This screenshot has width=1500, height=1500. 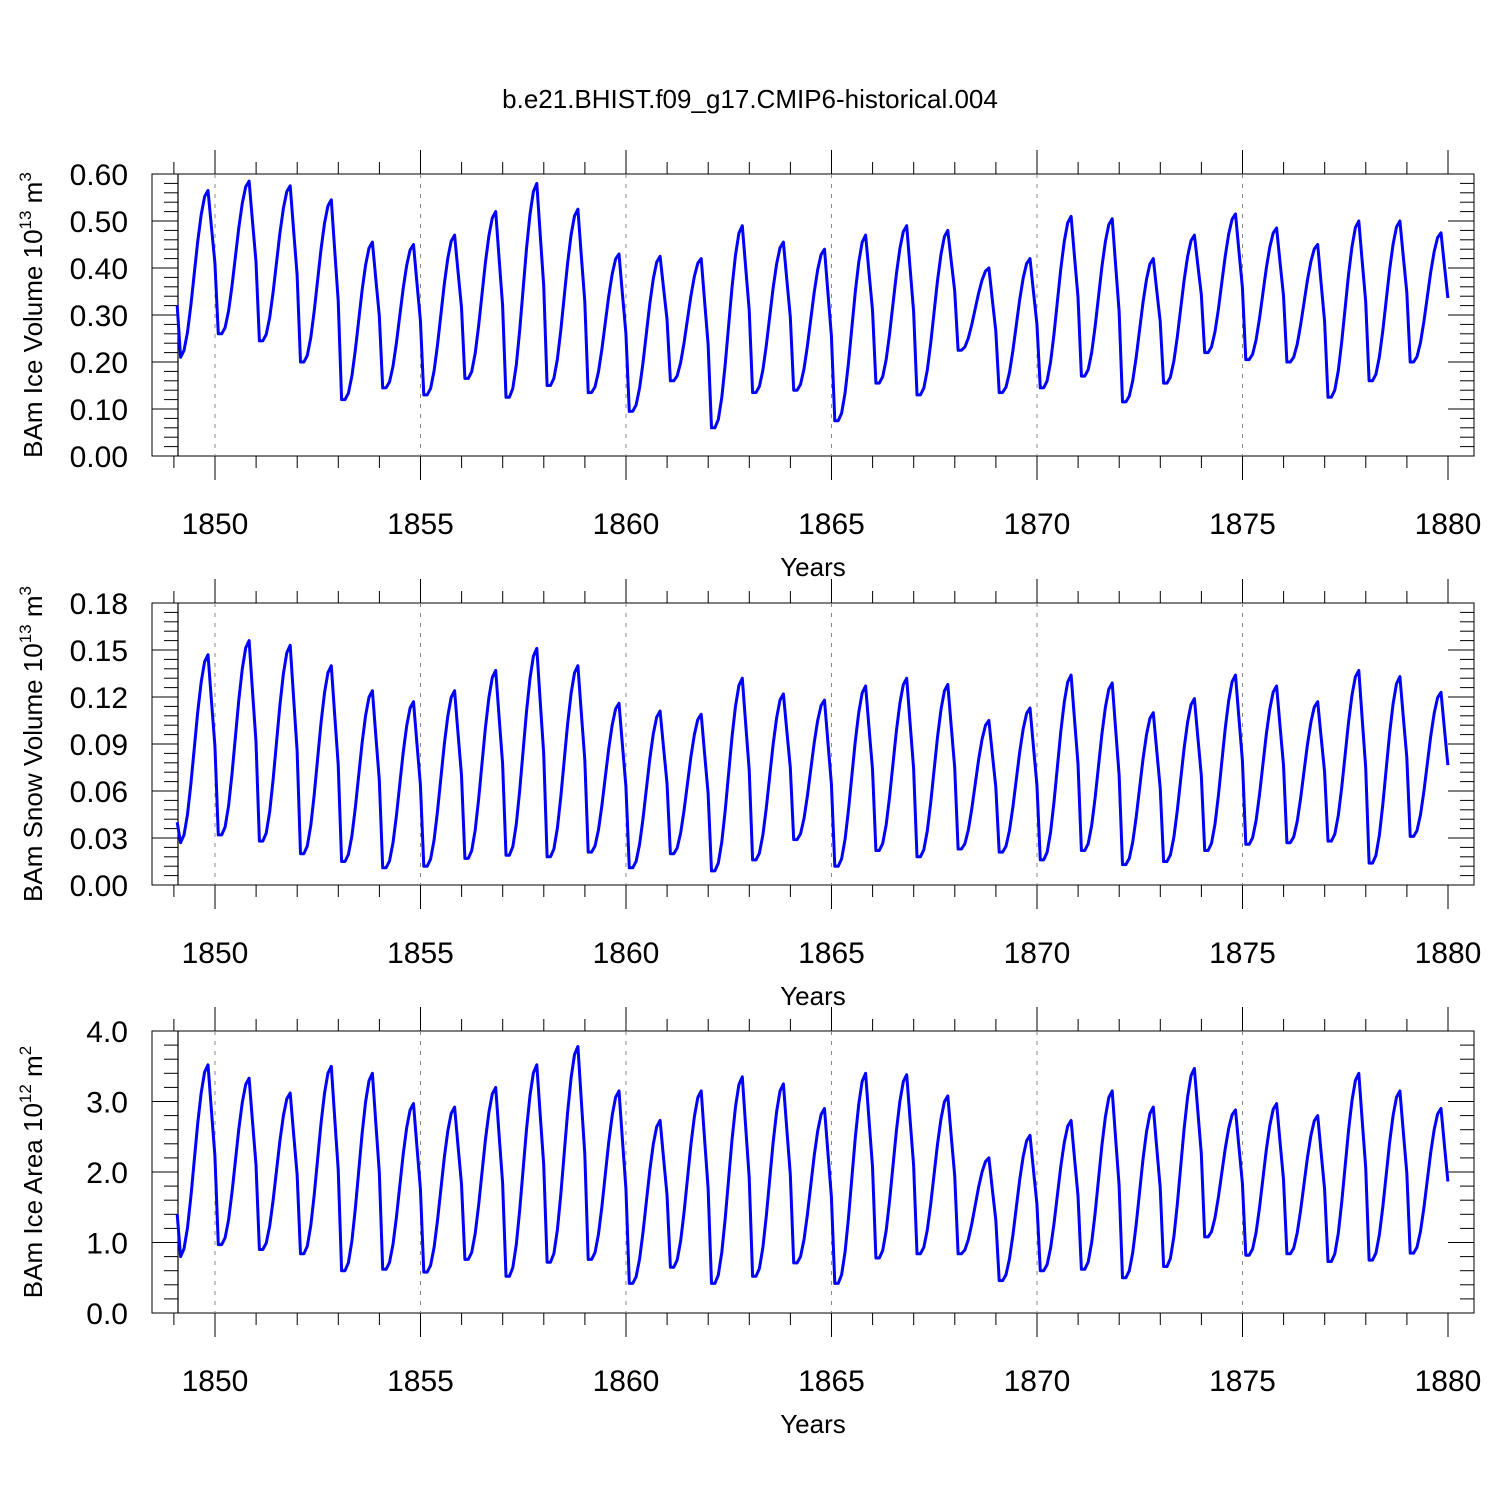 I want to click on snow-volume-ytick-label: 0.12, so click(x=99, y=698).